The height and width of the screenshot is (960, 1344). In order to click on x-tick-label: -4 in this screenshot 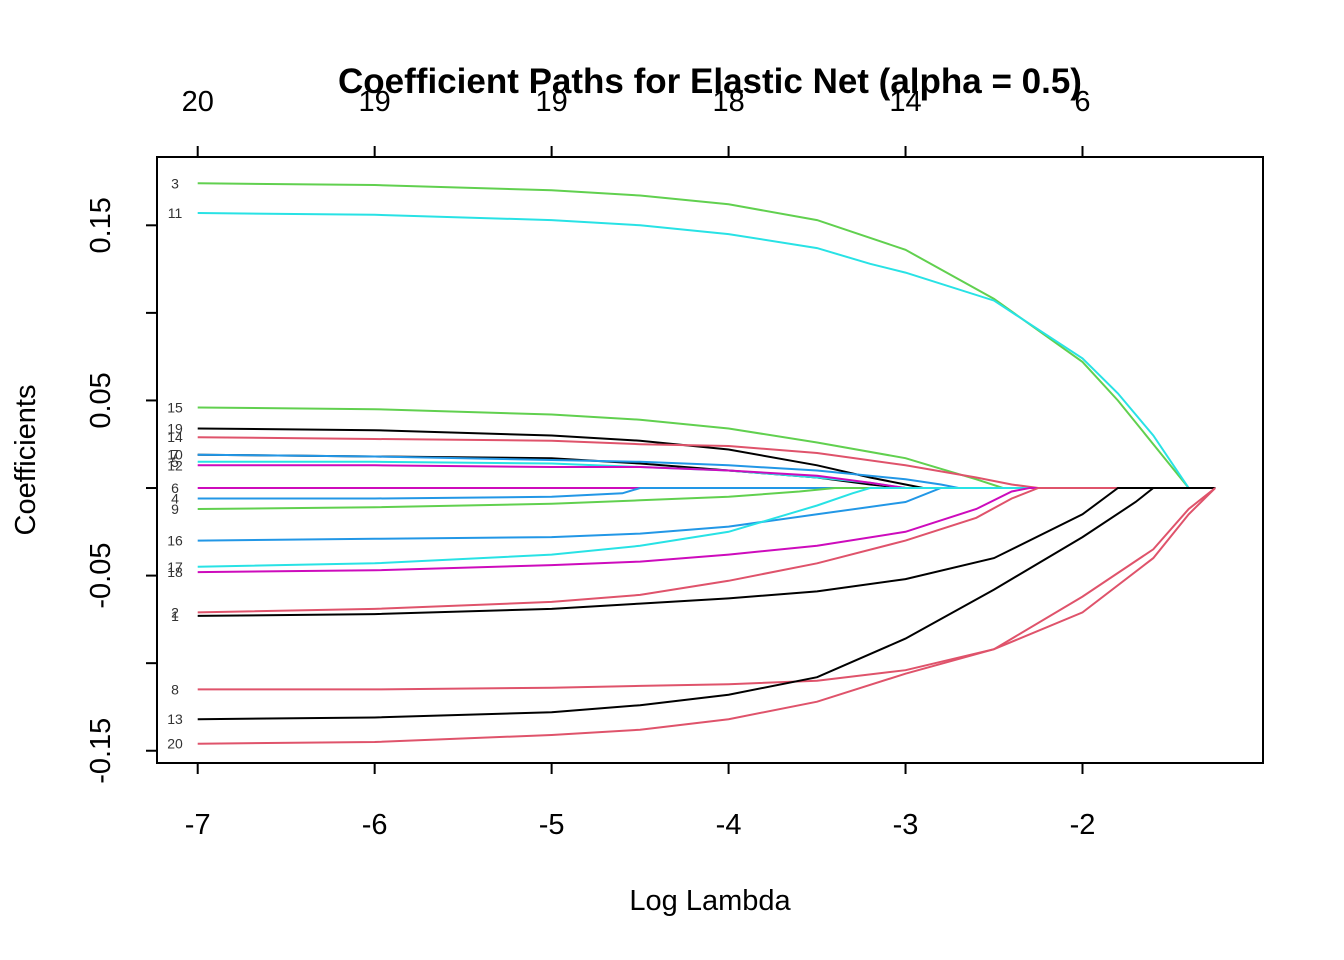, I will do `click(729, 825)`.